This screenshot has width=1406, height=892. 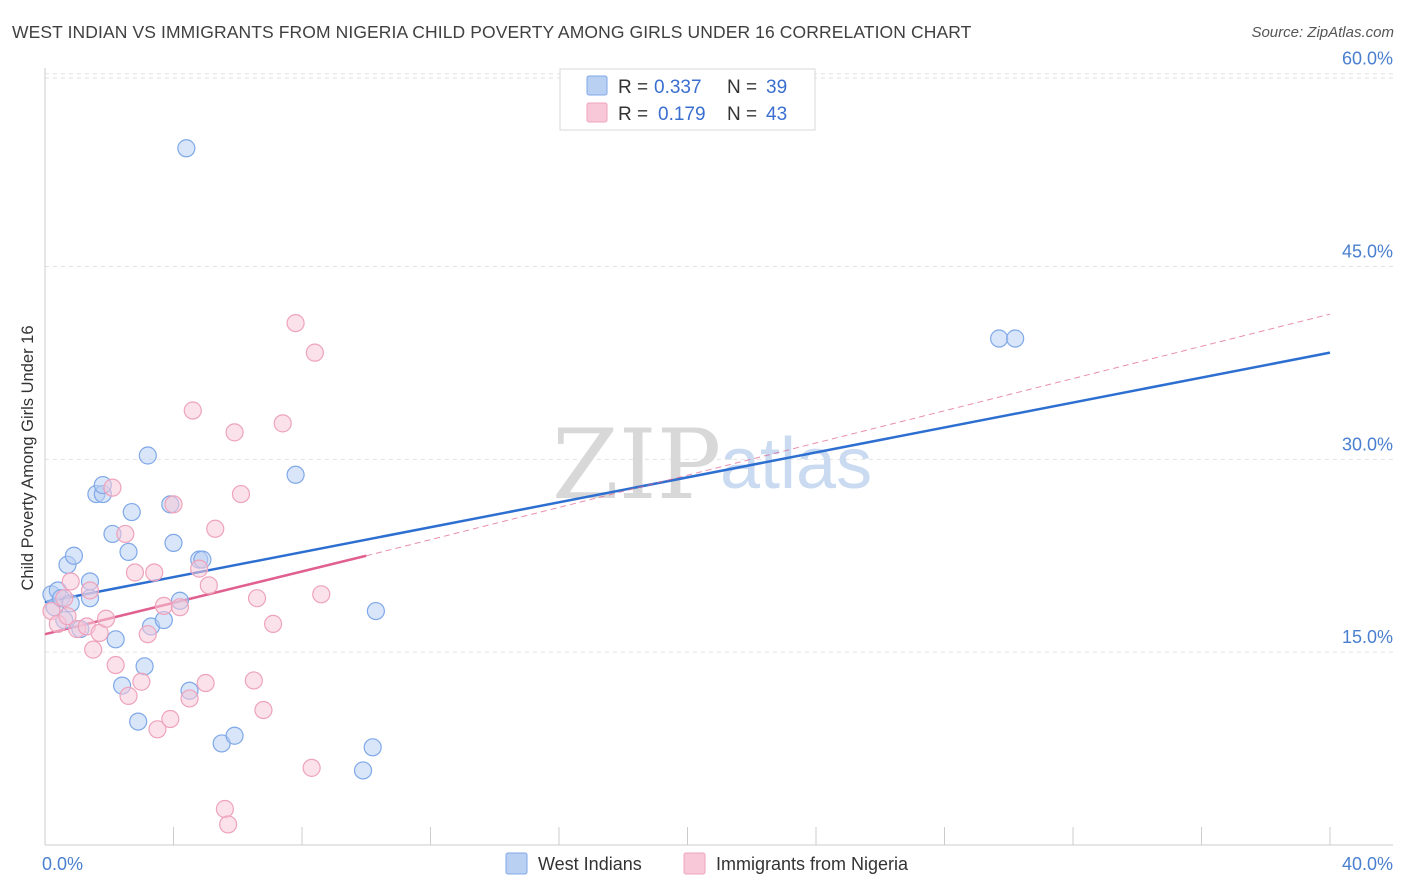 I want to click on bottom-legend: West Indians Immigrants from Nigeria, so click(x=707, y=863).